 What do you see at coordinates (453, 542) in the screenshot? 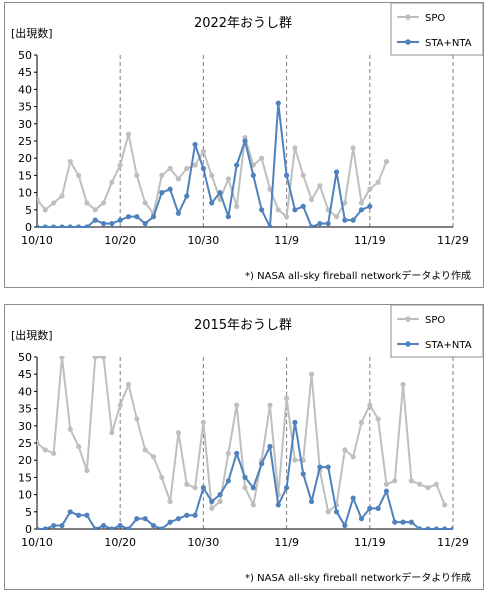
I see `x-tick-label: 11/29` at bounding box center [453, 542].